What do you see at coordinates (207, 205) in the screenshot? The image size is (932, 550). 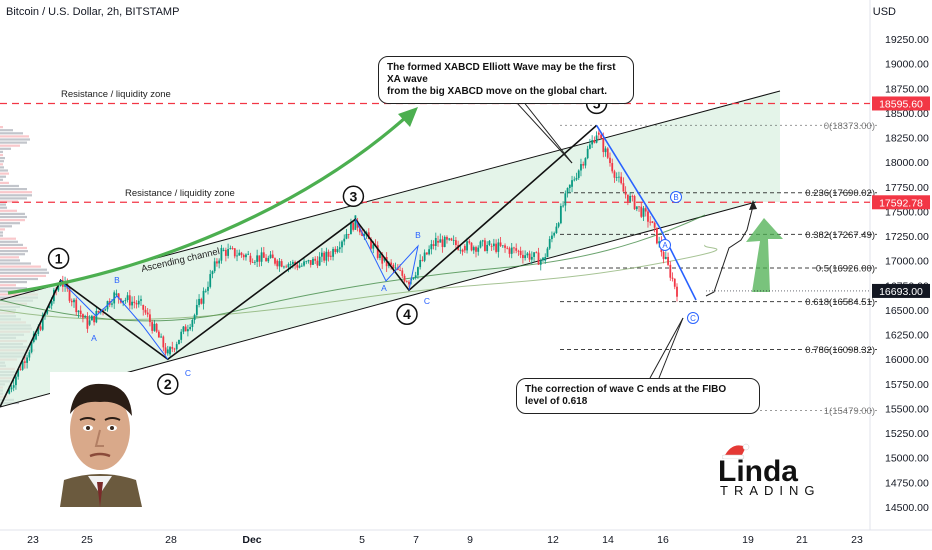 I see `trend-arrow-curve` at bounding box center [207, 205].